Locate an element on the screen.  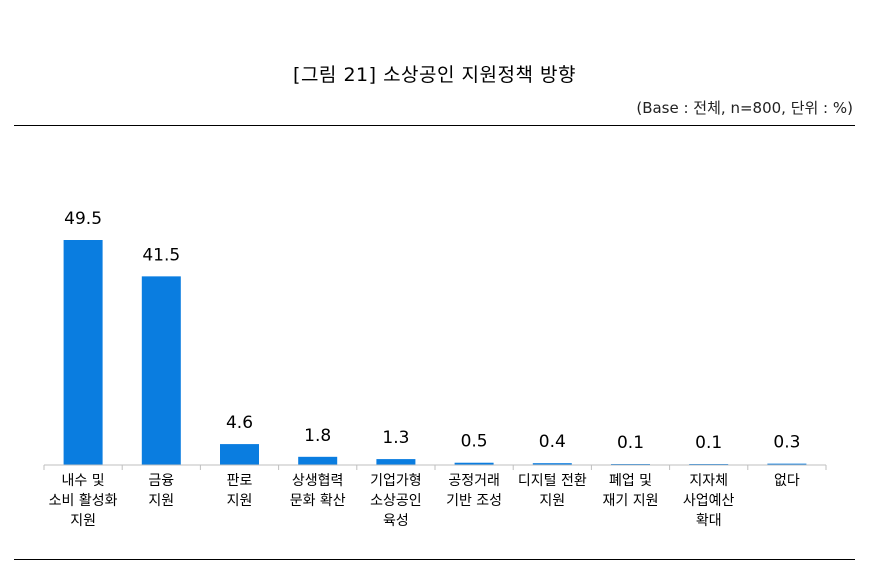
category-label-line: 사업예산 is located at coordinates (709, 501).